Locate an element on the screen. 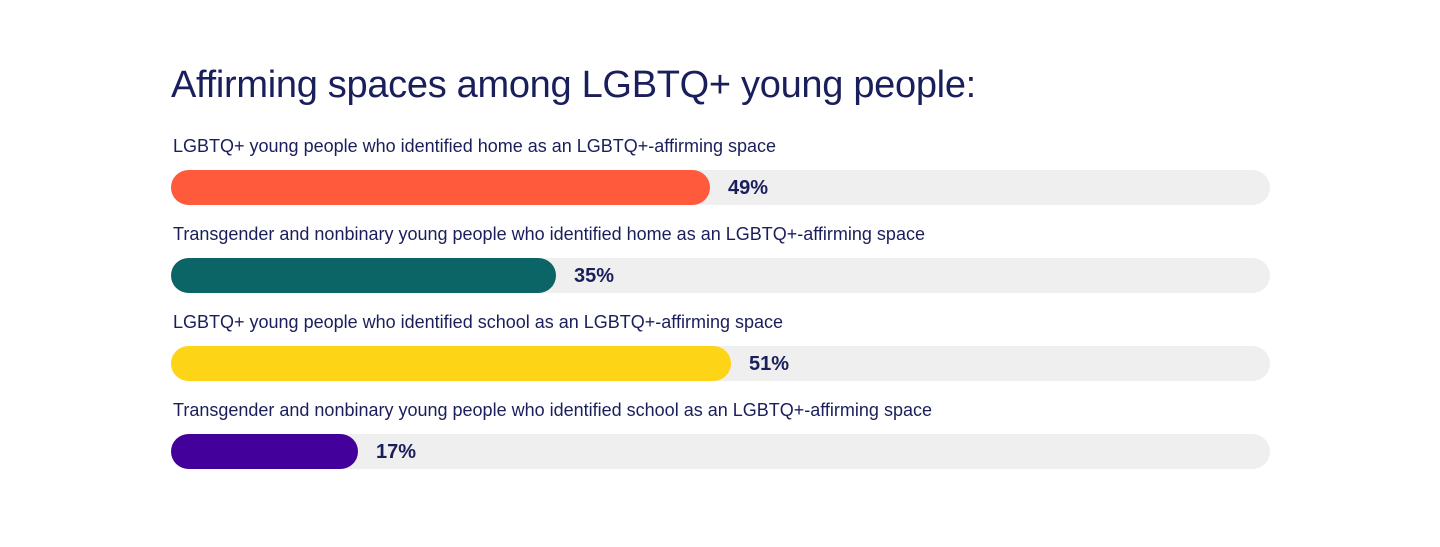 Image resolution: width=1440 pixels, height=547 pixels. bar-track: 17% is located at coordinates (720, 451).